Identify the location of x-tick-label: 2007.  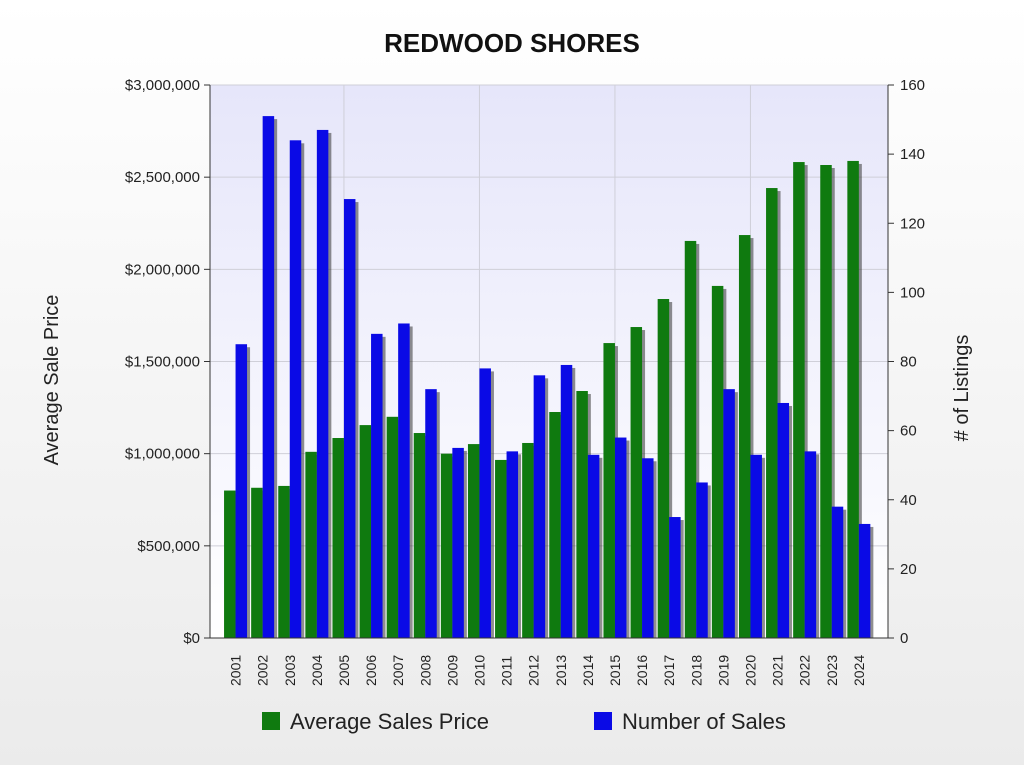
(398, 670).